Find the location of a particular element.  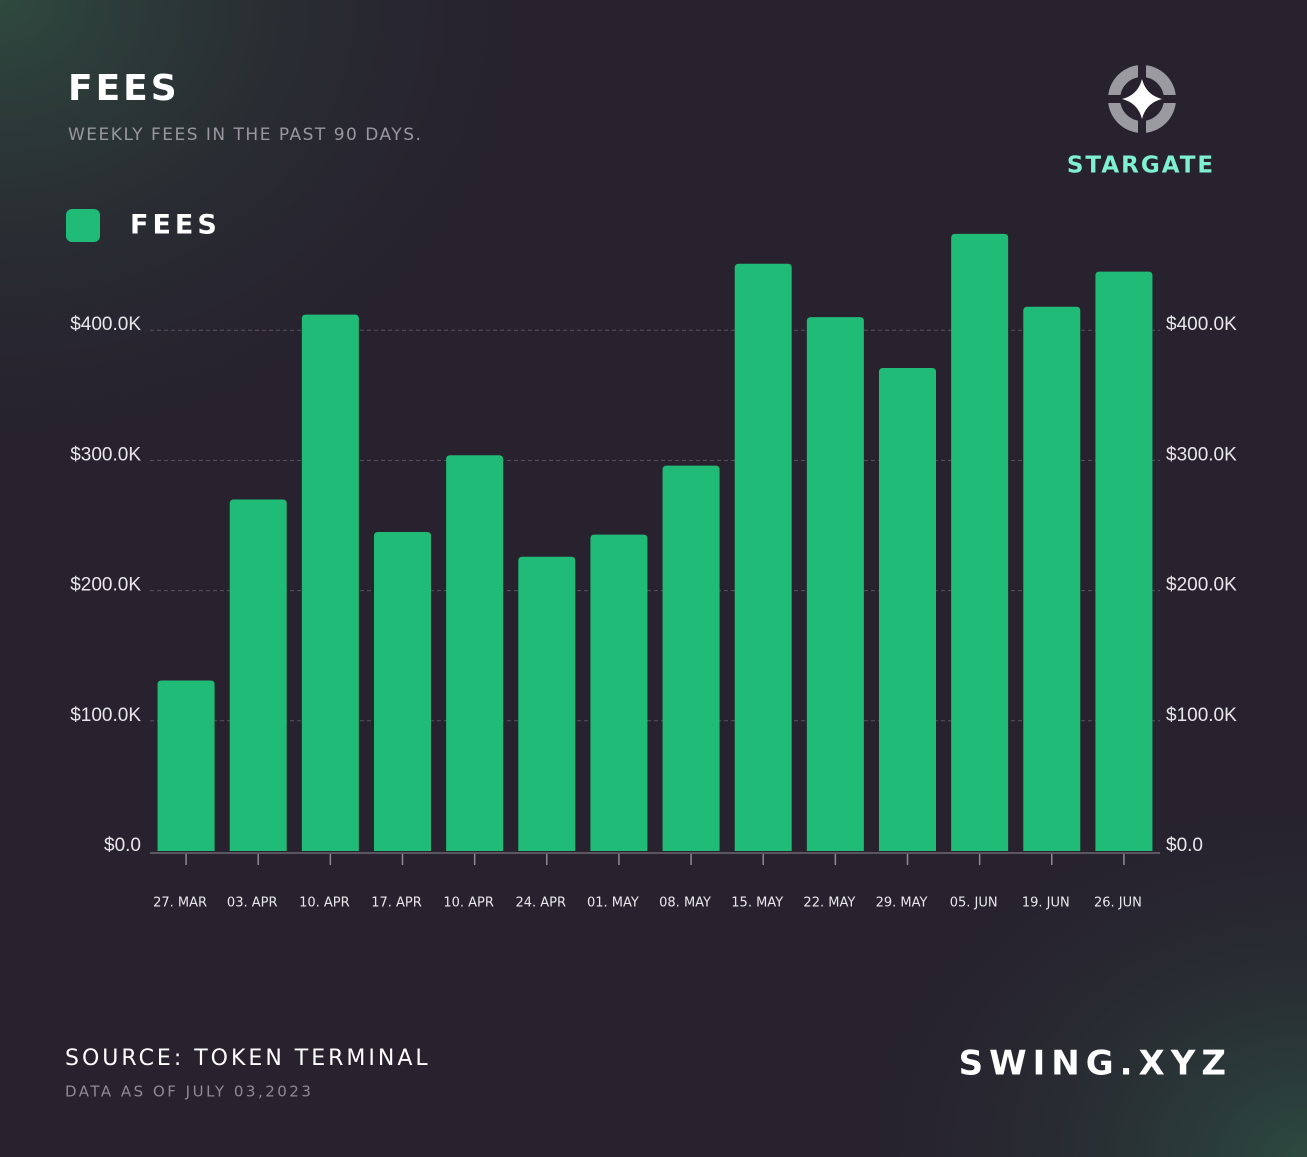

logo is located at coordinates (1142, 99).